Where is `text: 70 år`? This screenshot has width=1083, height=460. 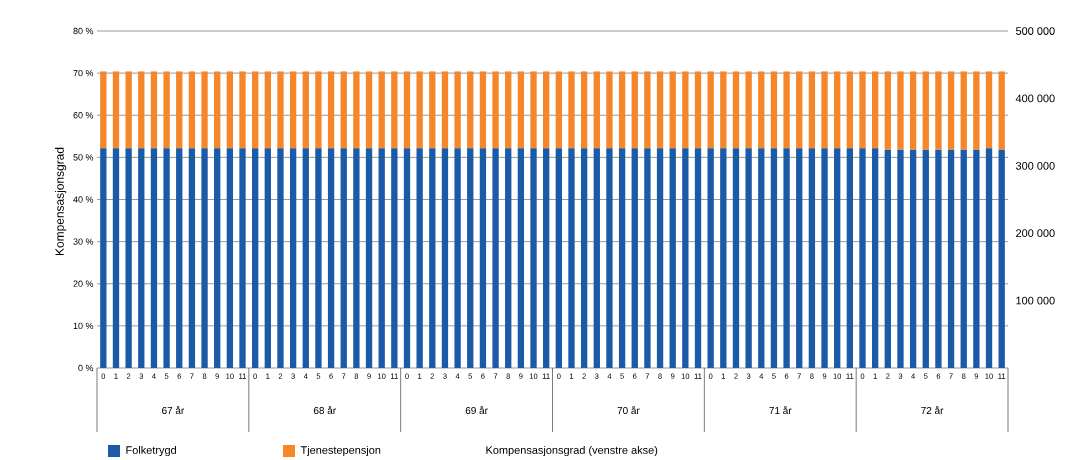 text: 70 år is located at coordinates (628, 410).